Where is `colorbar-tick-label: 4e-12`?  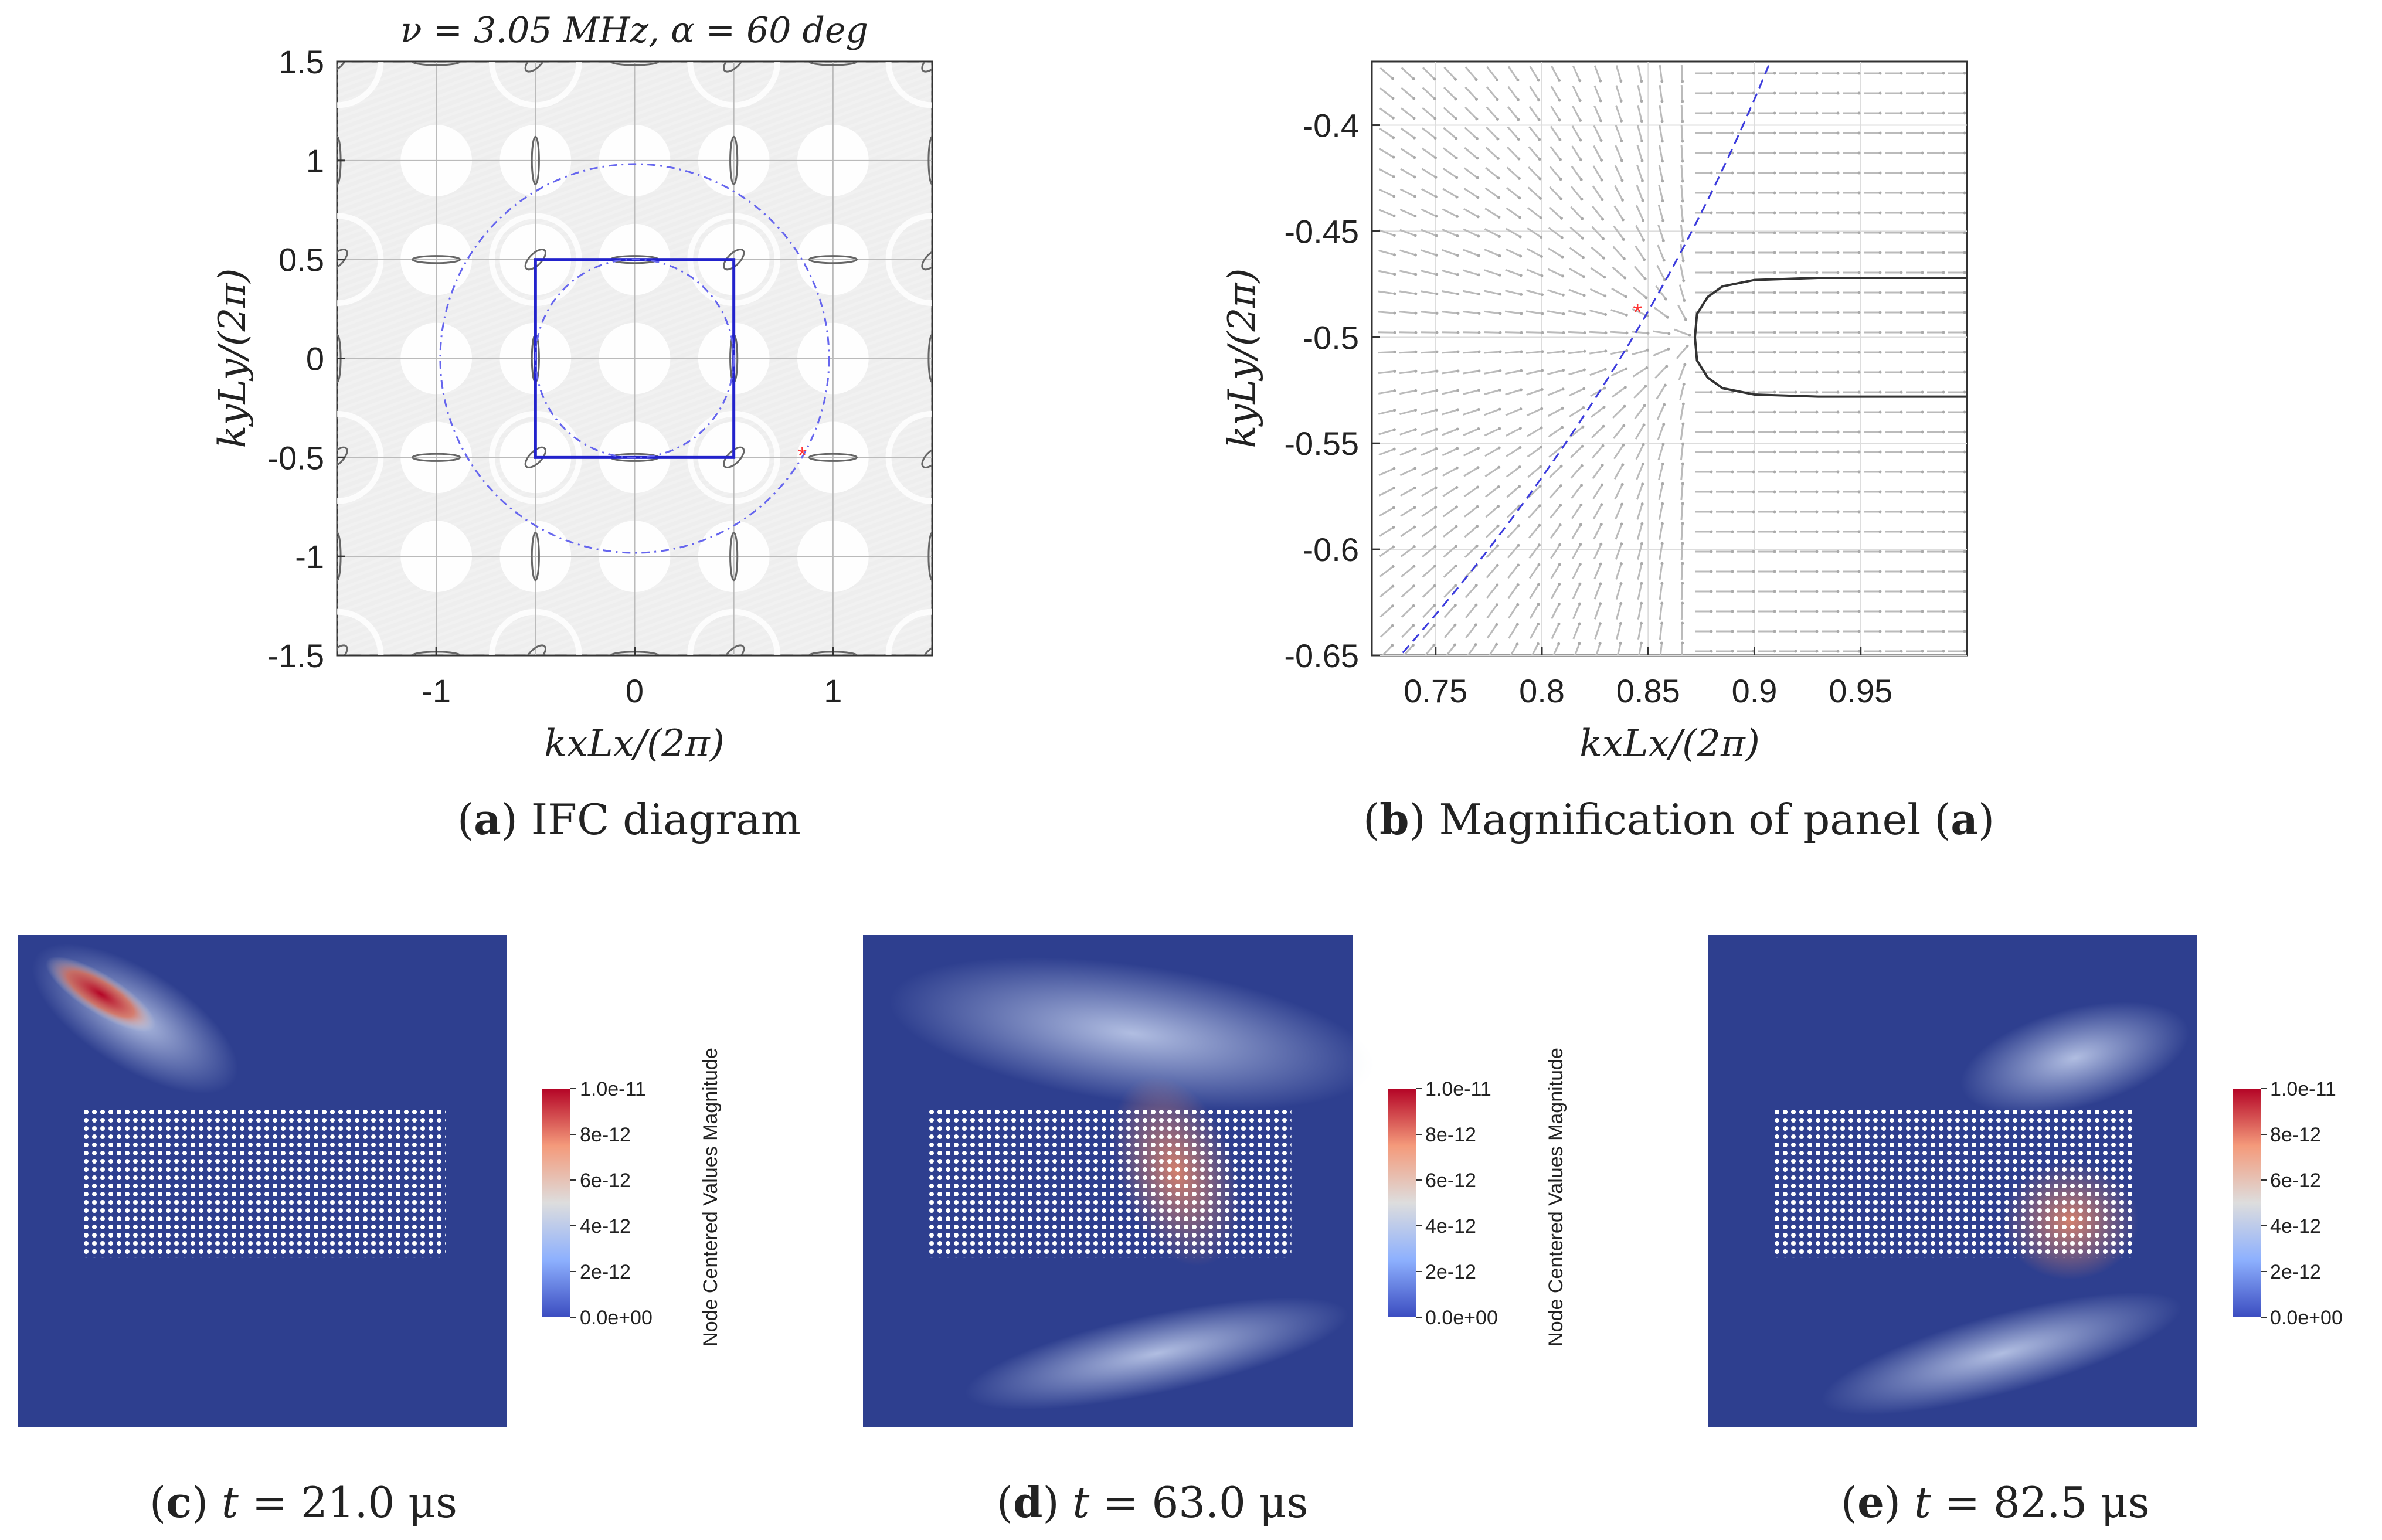
colorbar-tick-label: 4e-12 is located at coordinates (605, 1226).